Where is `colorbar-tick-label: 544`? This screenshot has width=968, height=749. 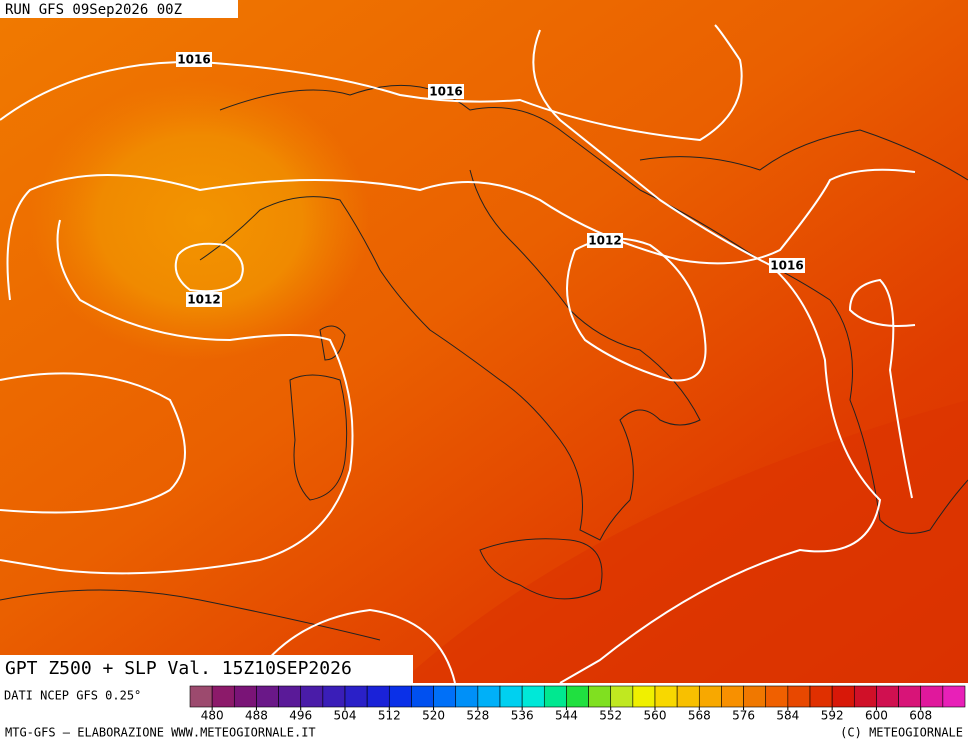
colorbar-tick-label: 544 is located at coordinates (566, 716).